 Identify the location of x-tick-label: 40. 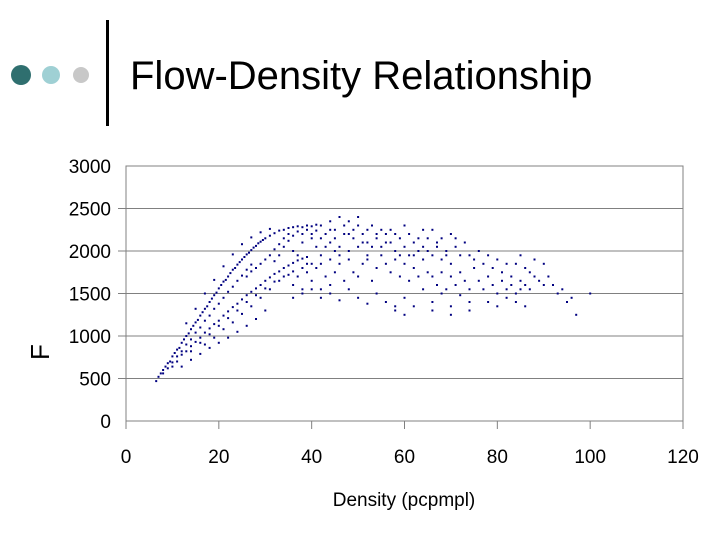
(311, 457).